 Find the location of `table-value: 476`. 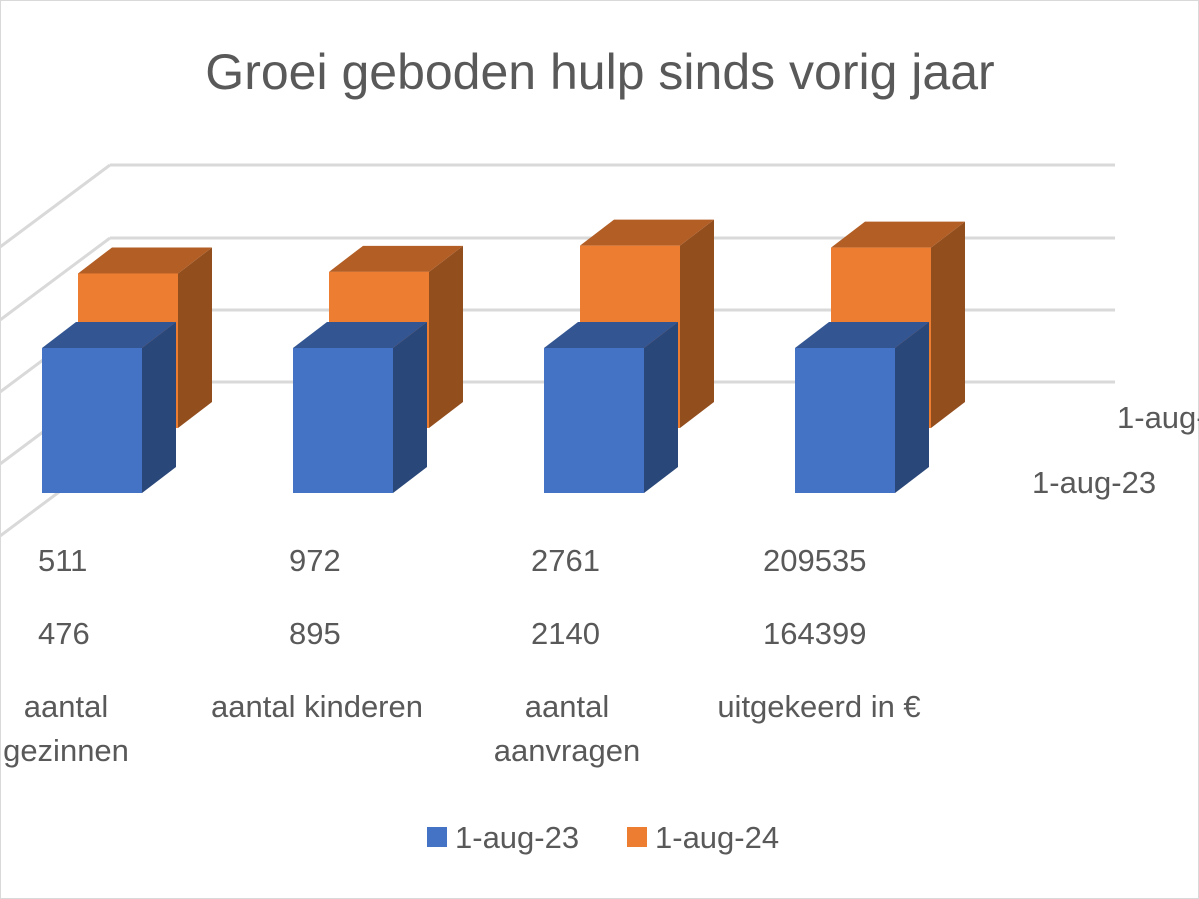

table-value: 476 is located at coordinates (64, 633).